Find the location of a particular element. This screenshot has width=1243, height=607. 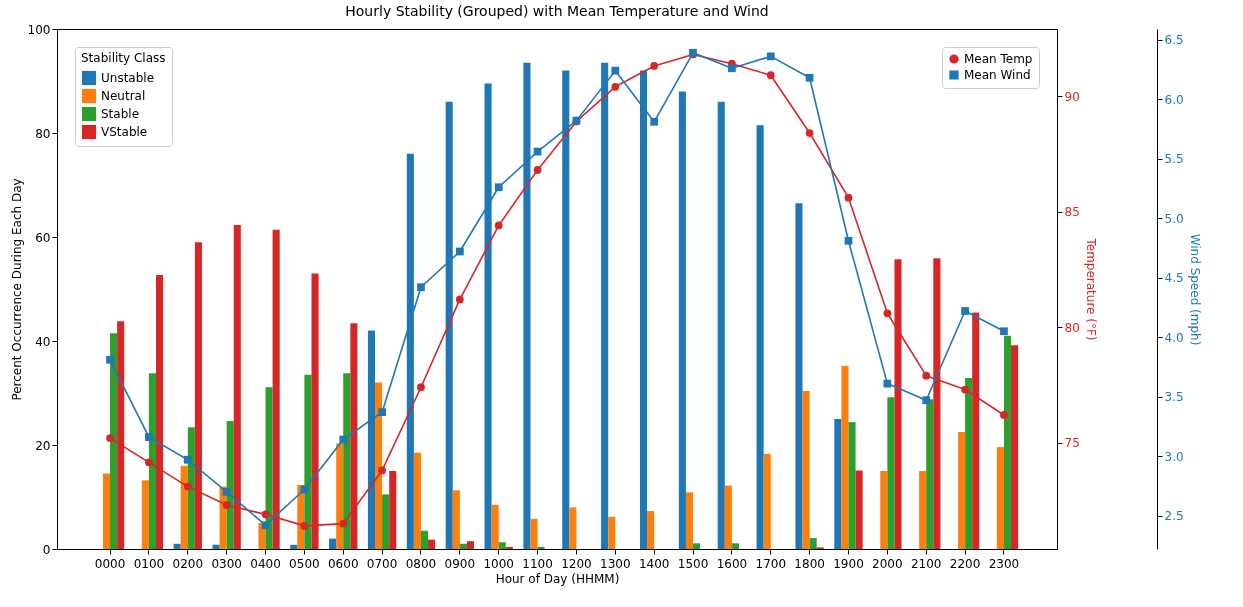

y3-tick-label: 3.5 is located at coordinates (1174, 397).